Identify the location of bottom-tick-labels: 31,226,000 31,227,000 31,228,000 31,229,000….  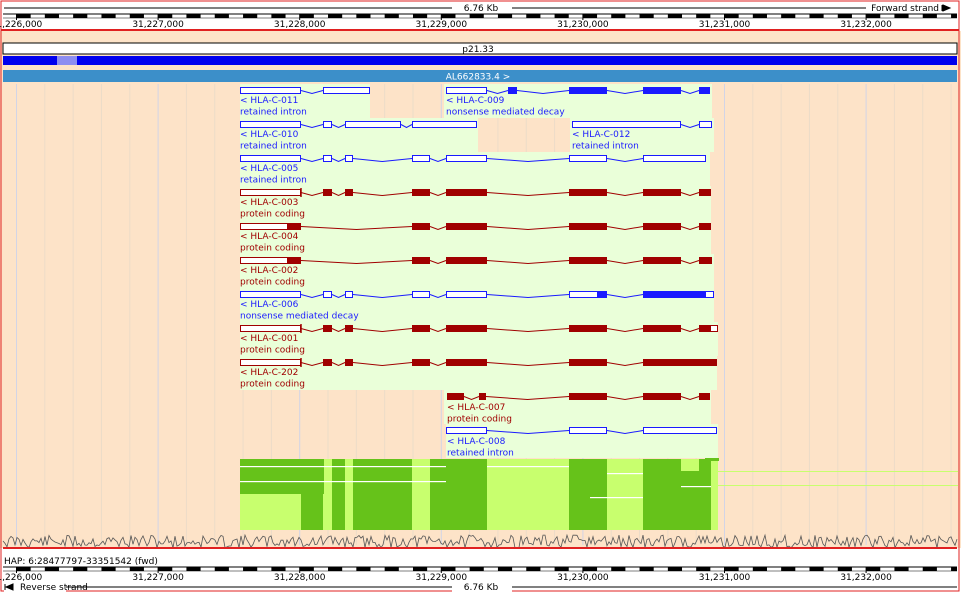
(446, 575).